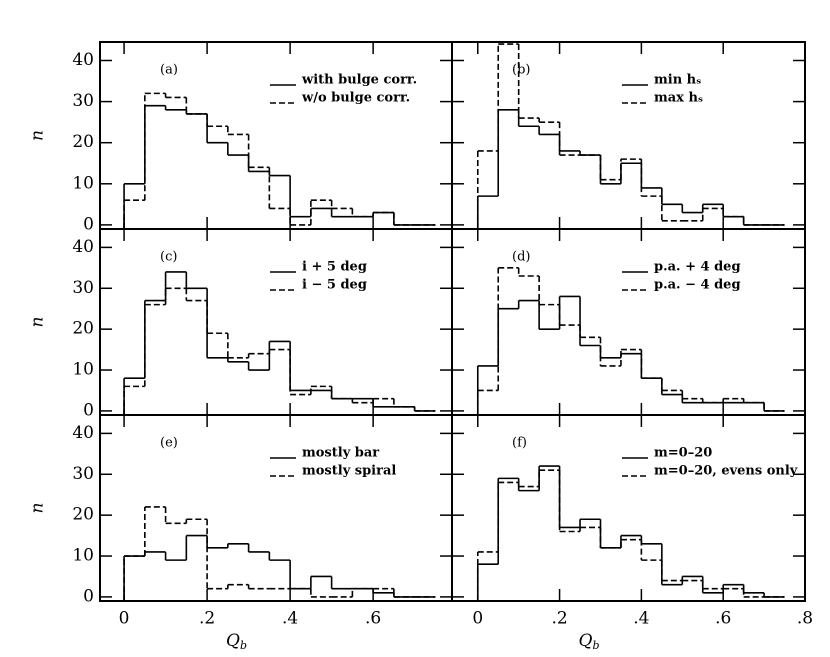  What do you see at coordinates (697, 267) in the screenshot?
I see `legend-label: p.a. + 4 deg` at bounding box center [697, 267].